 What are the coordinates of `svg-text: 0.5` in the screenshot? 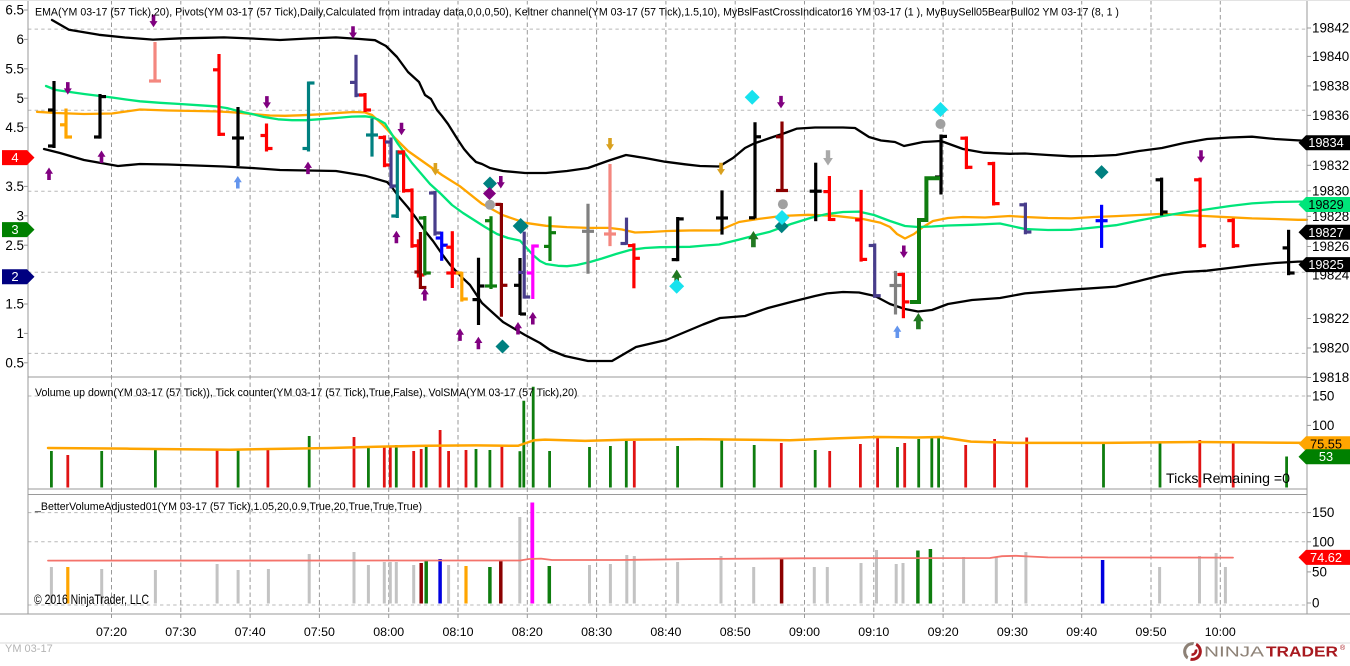 It's located at (14, 362).